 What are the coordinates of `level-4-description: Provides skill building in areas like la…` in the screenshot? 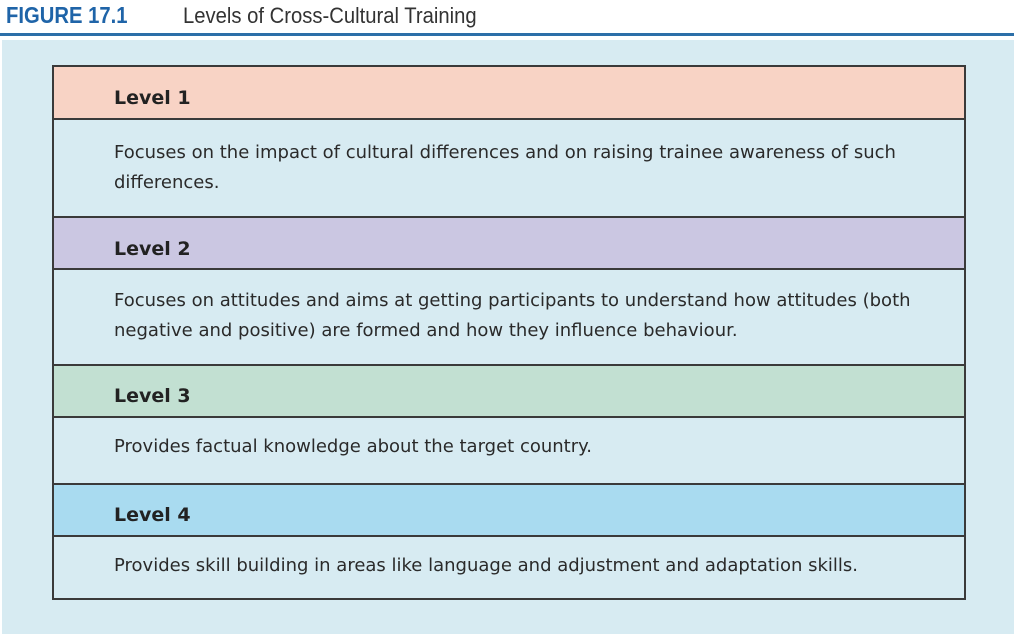 It's located at (486, 565).